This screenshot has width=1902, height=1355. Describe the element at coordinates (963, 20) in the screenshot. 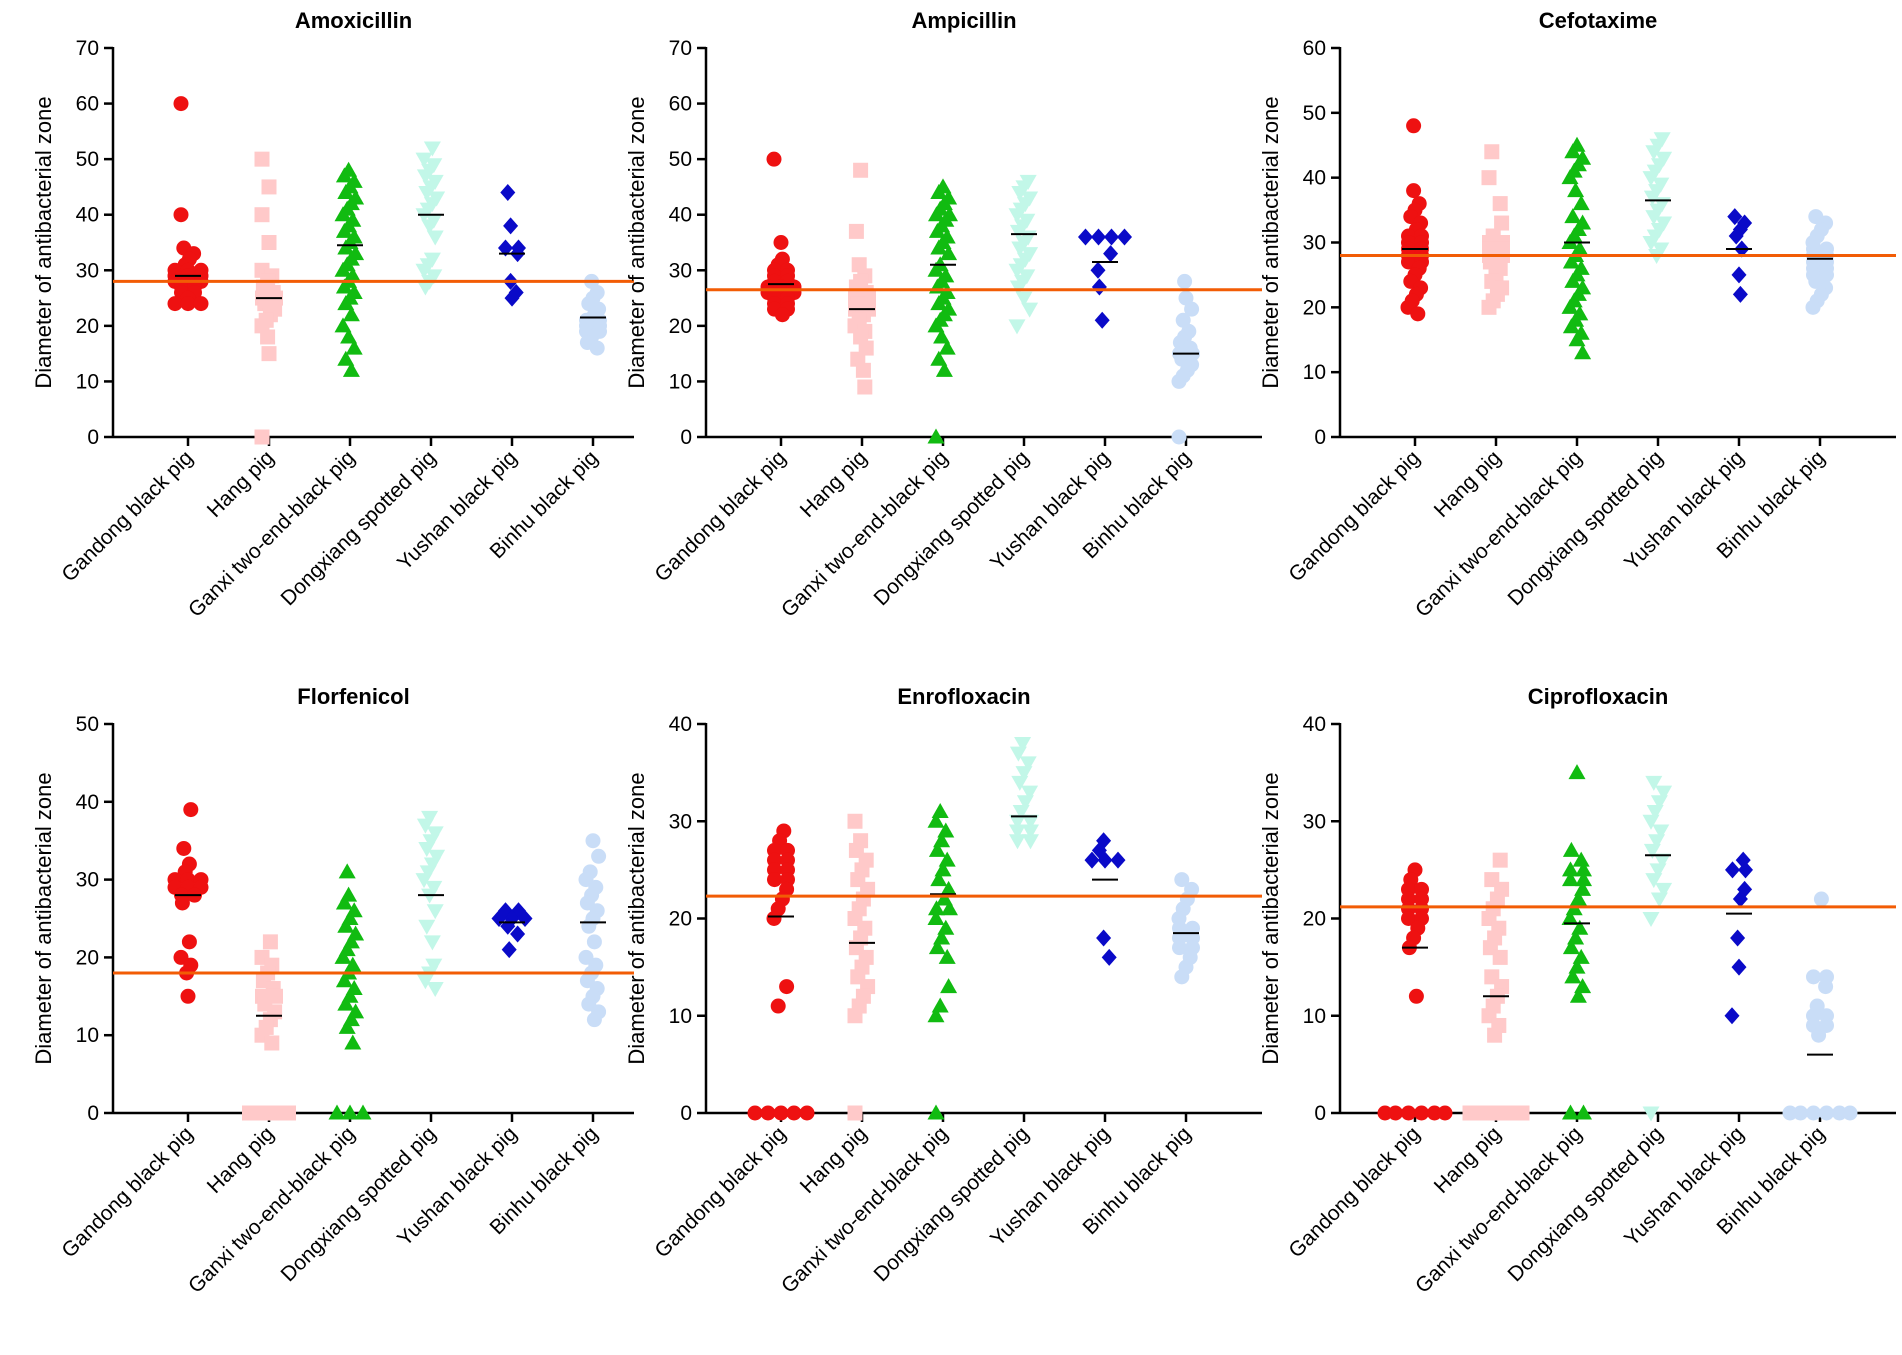

I see `chart-title: Ampicillin` at that location.